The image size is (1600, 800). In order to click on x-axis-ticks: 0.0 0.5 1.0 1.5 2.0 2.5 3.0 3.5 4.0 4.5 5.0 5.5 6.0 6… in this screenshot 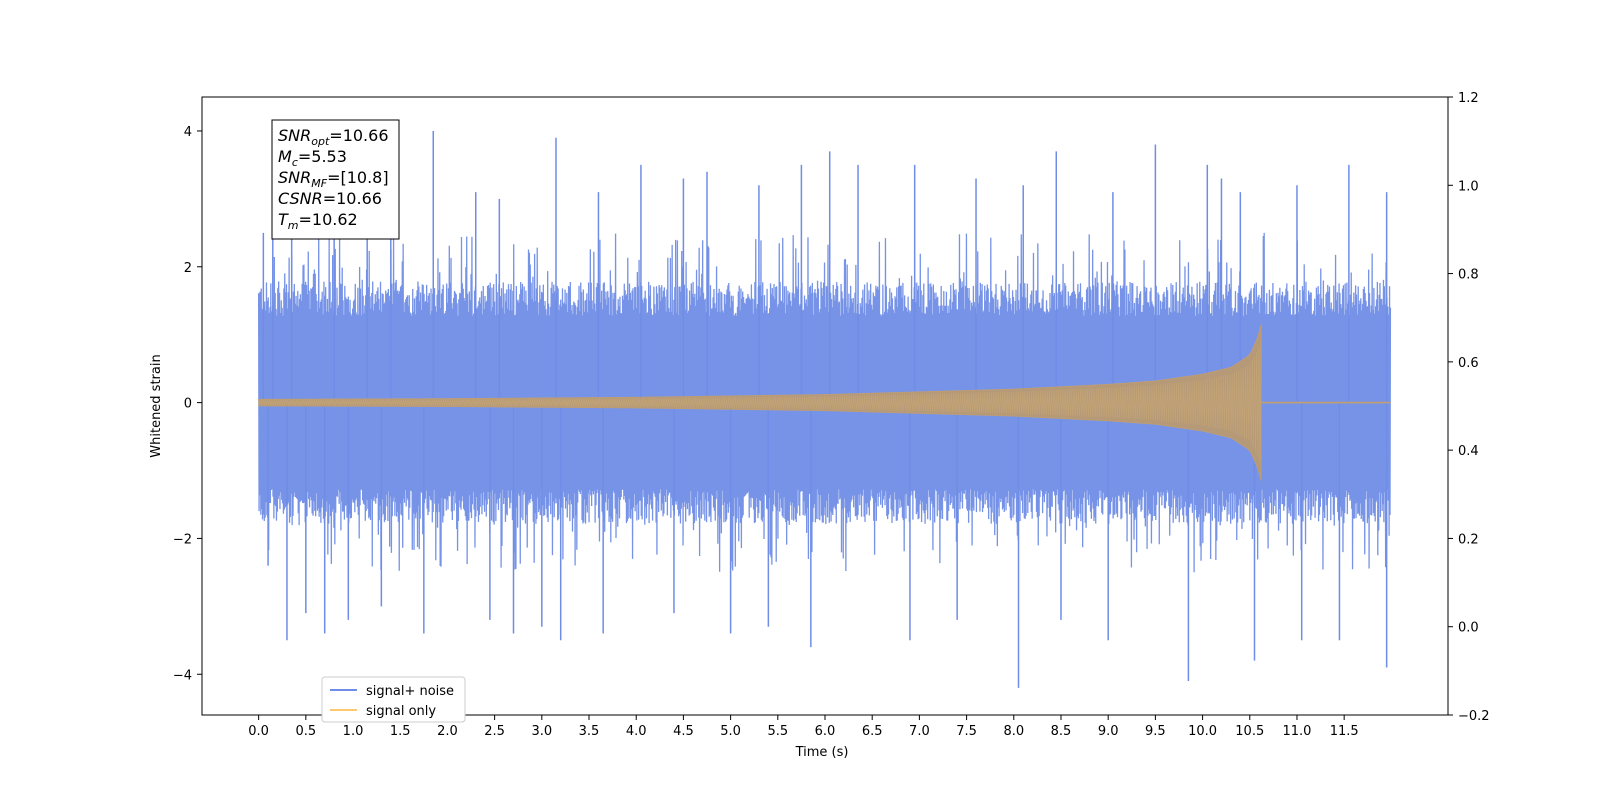, I will do `click(803, 727)`.